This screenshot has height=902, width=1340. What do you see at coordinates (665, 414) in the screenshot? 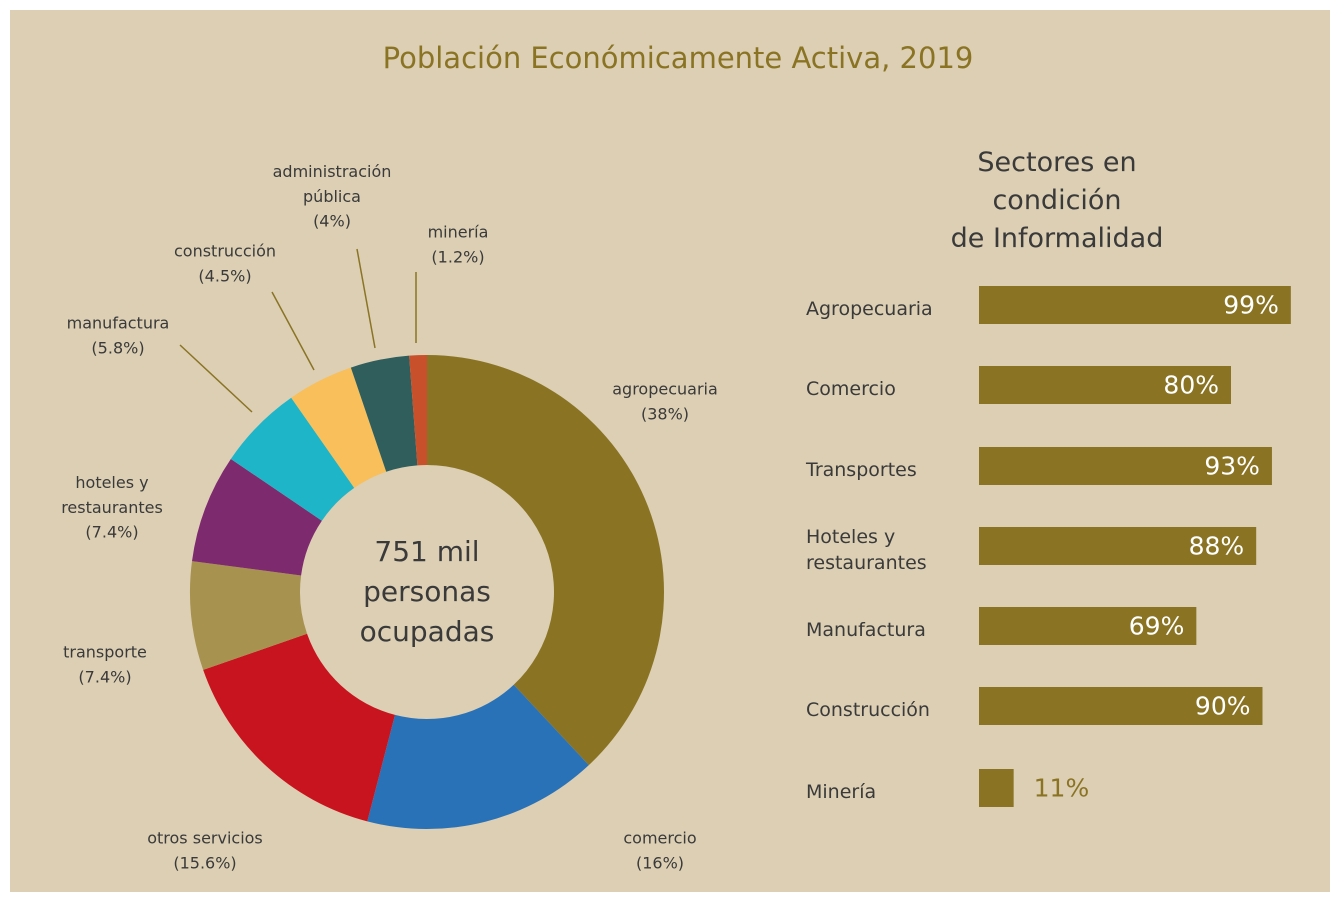
I see `slice-value: (38%)` at bounding box center [665, 414].